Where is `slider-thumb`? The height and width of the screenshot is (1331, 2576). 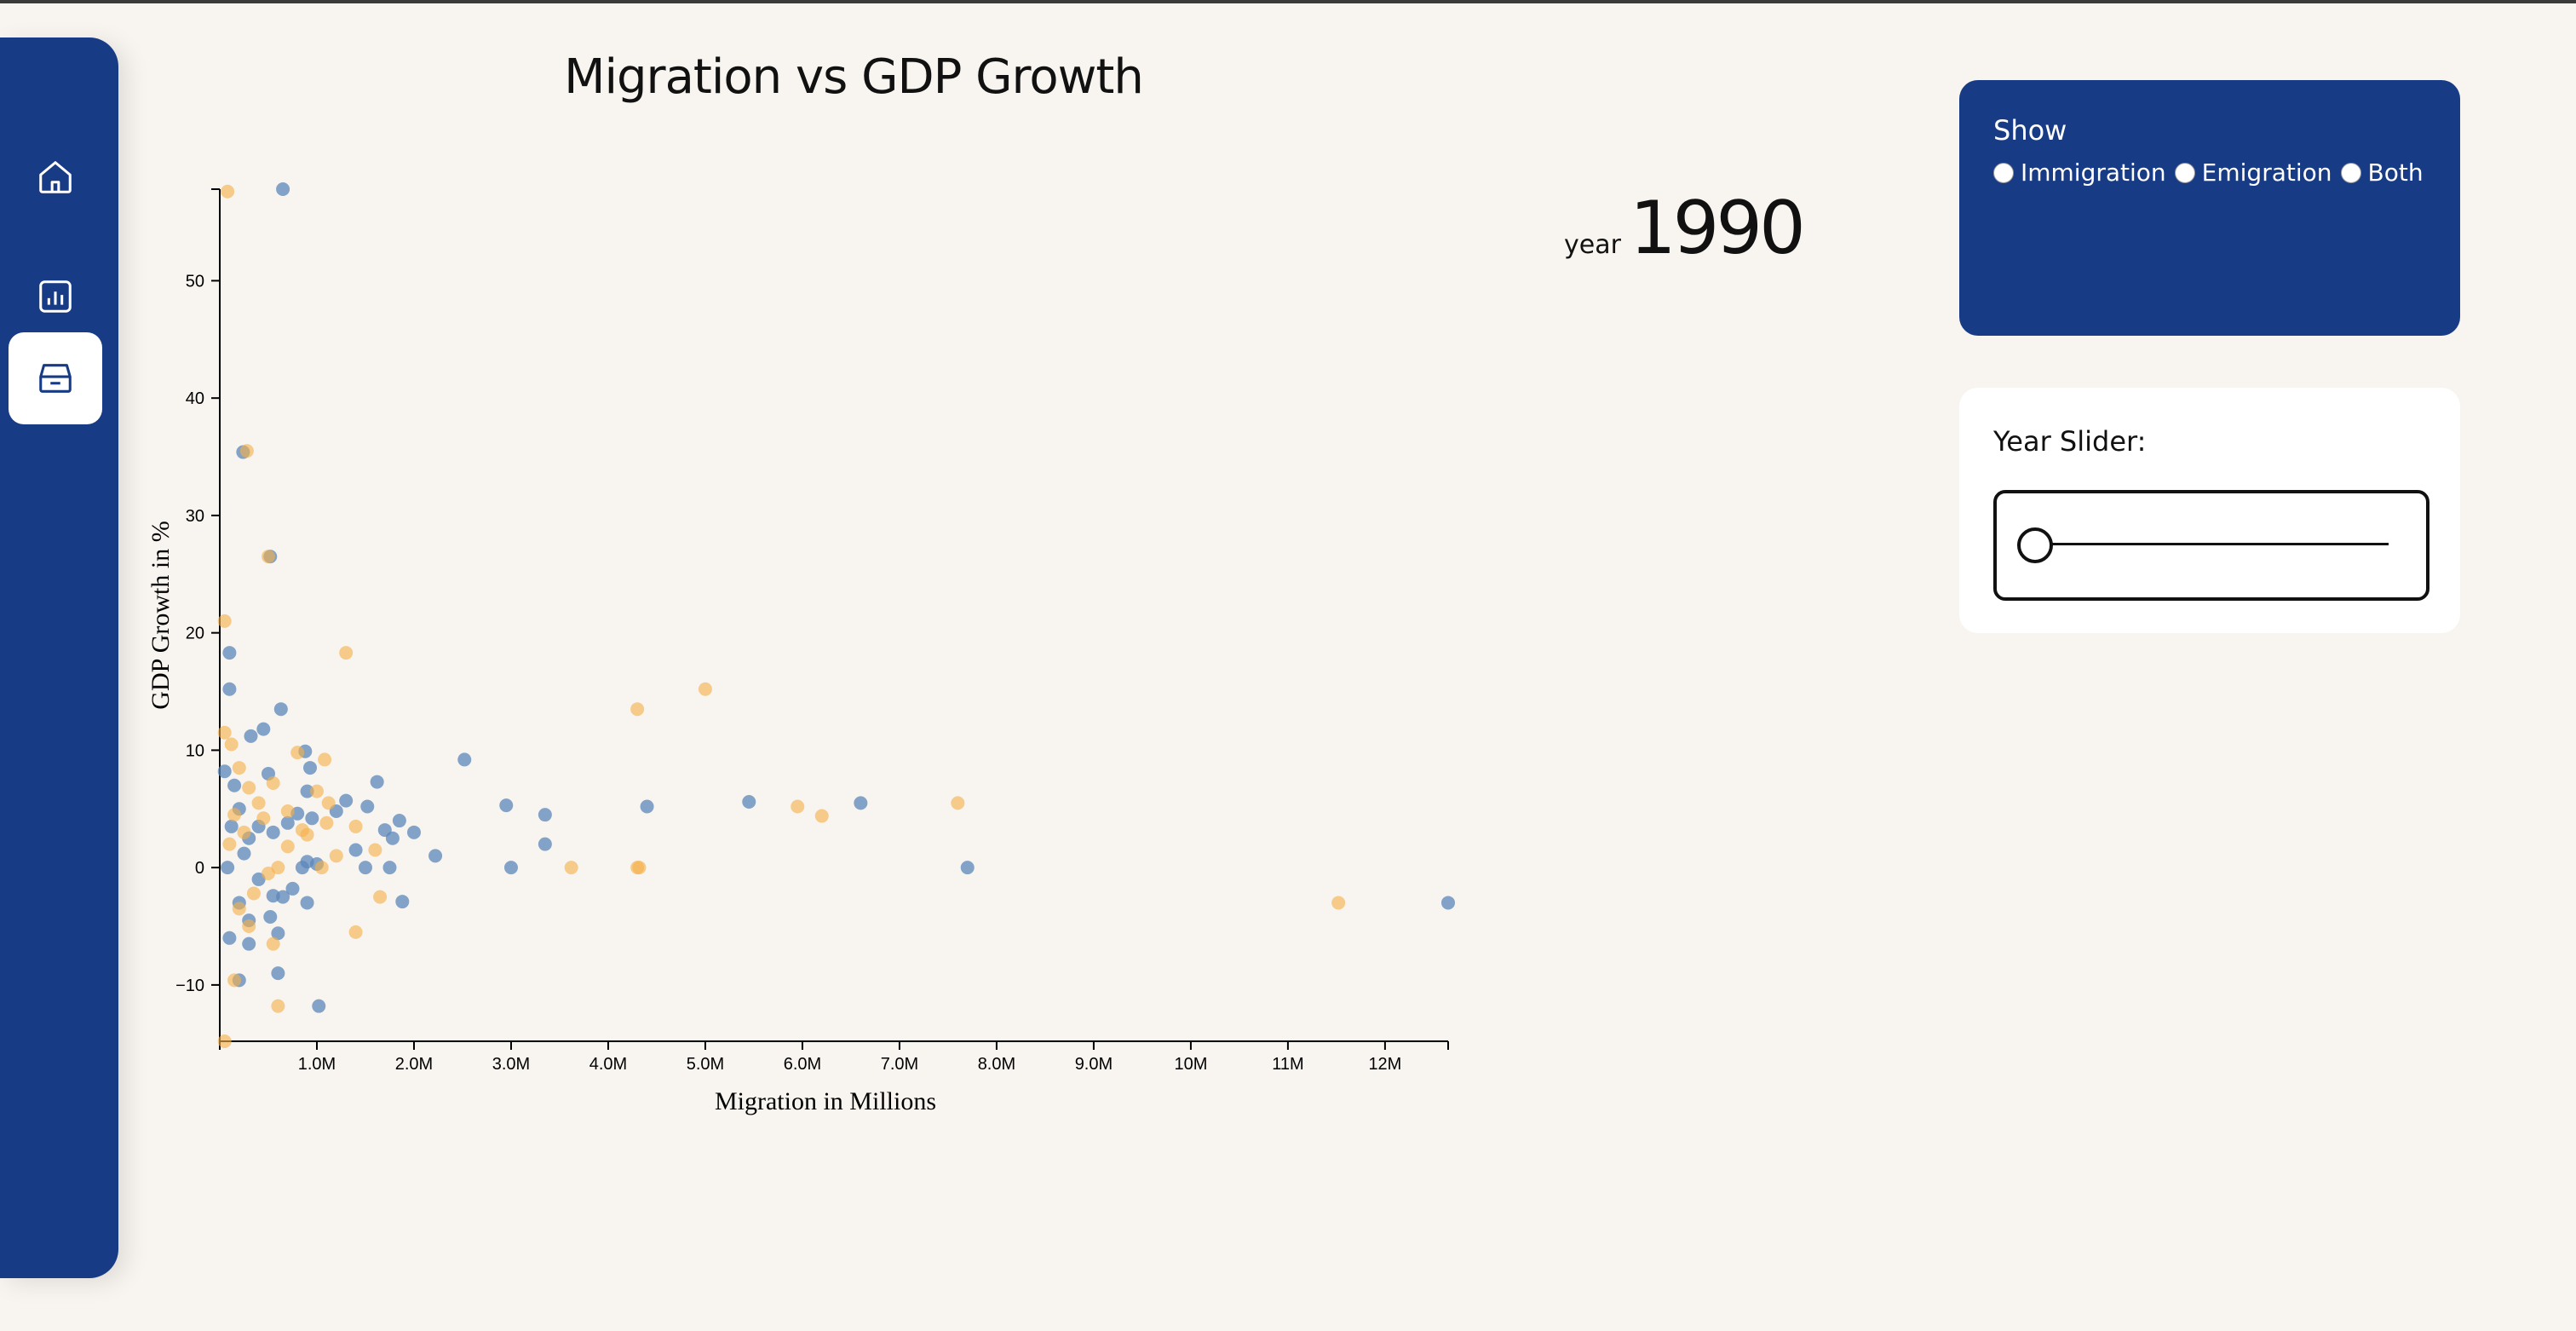
slider-thumb is located at coordinates (2035, 545).